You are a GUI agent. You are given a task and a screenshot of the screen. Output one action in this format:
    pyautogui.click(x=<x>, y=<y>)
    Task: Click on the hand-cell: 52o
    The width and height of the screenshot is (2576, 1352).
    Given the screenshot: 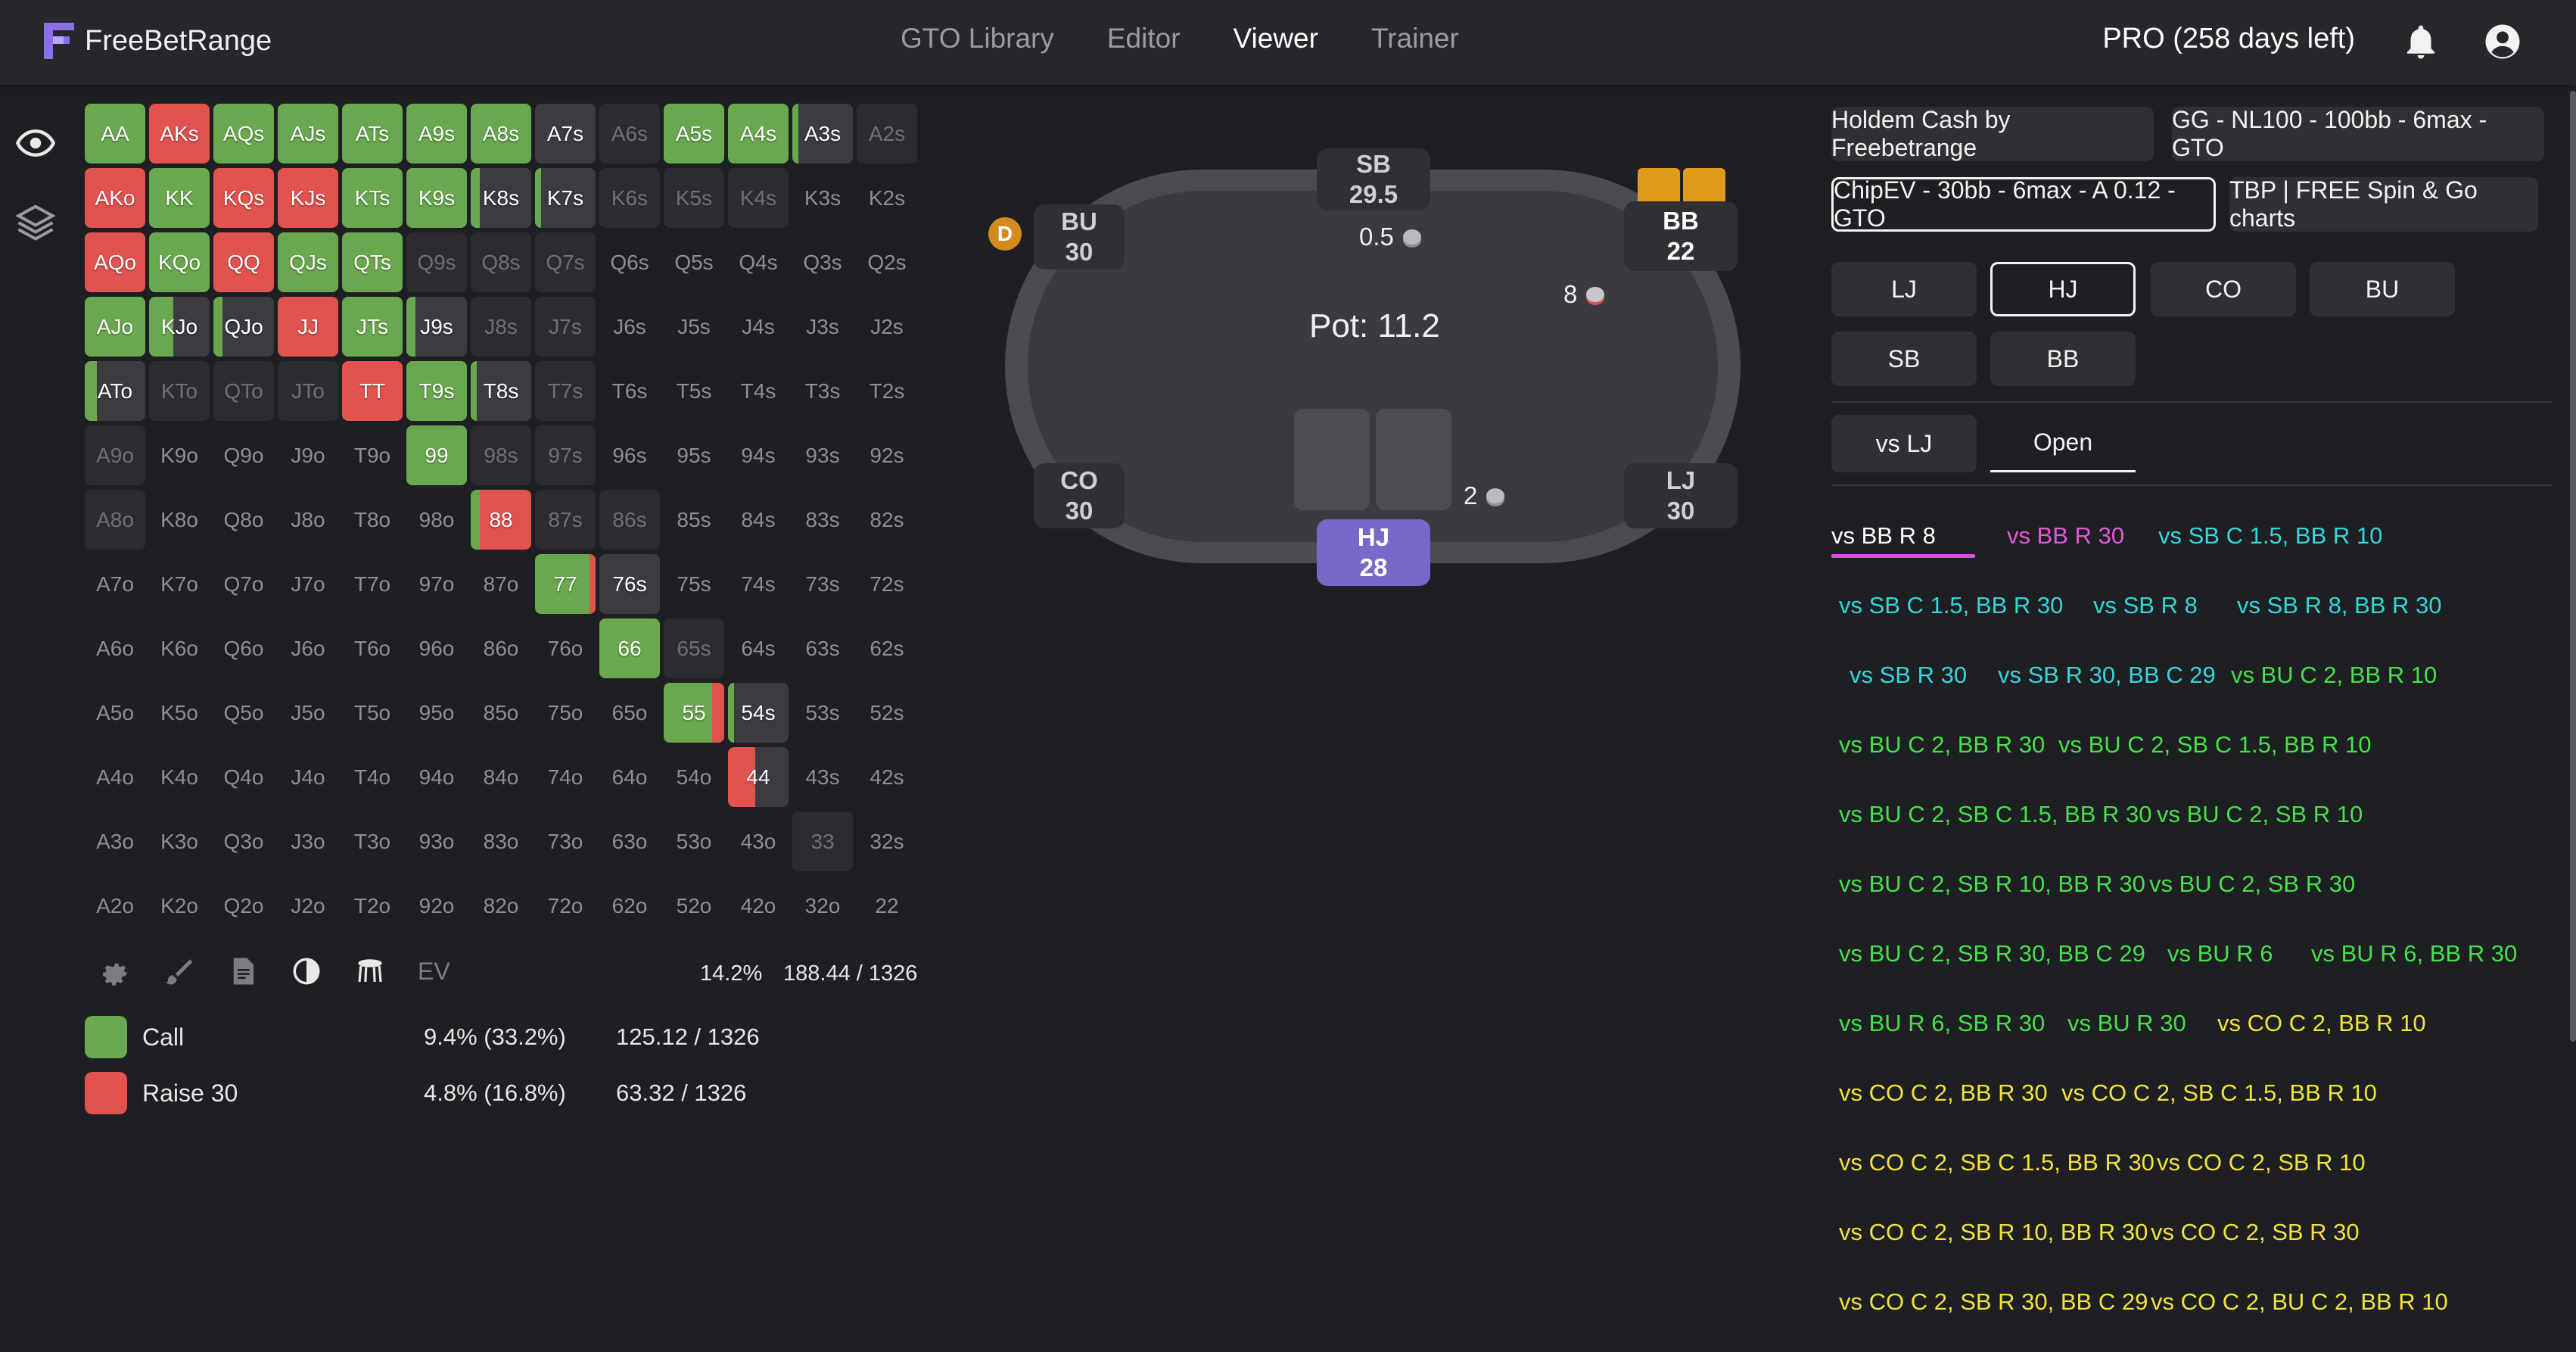 What is the action you would take?
    pyautogui.click(x=694, y=906)
    